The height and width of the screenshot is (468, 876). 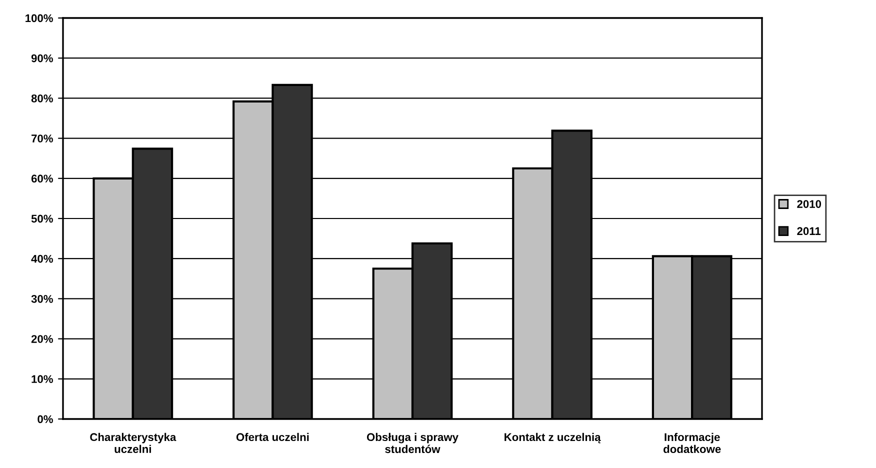 What do you see at coordinates (552, 438) in the screenshot?
I see `x-tick-label: Kontakt z uczelnią` at bounding box center [552, 438].